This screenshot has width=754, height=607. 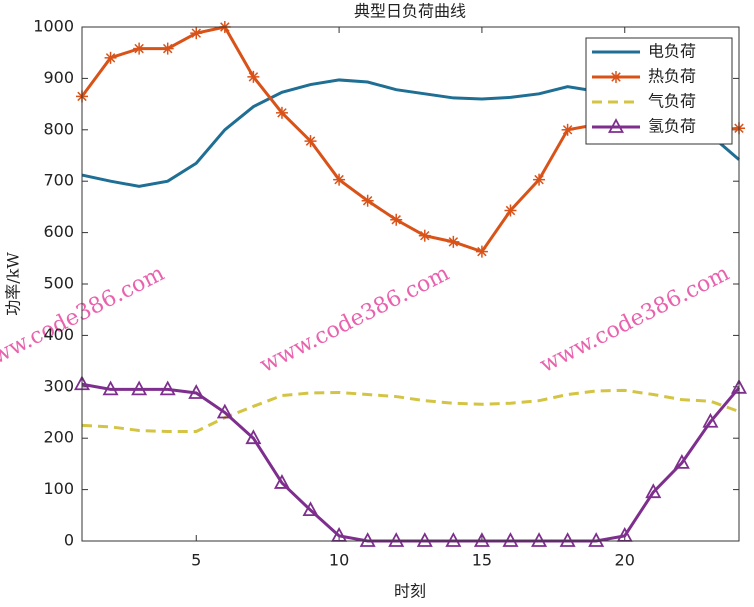 What do you see at coordinates (482, 560) in the screenshot?
I see `x-tick-label: 15` at bounding box center [482, 560].